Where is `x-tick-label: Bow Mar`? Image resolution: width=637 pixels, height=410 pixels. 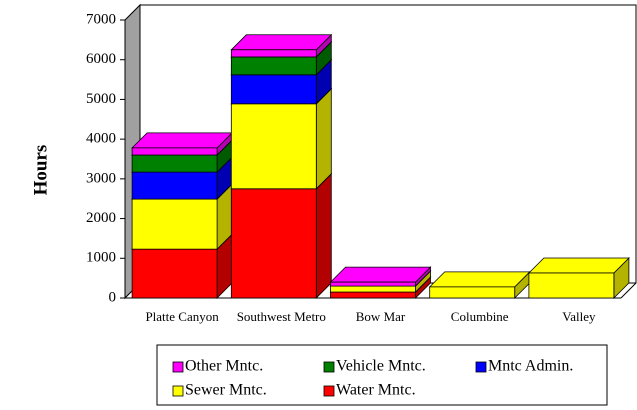 x-tick-label: Bow Mar is located at coordinates (380, 316).